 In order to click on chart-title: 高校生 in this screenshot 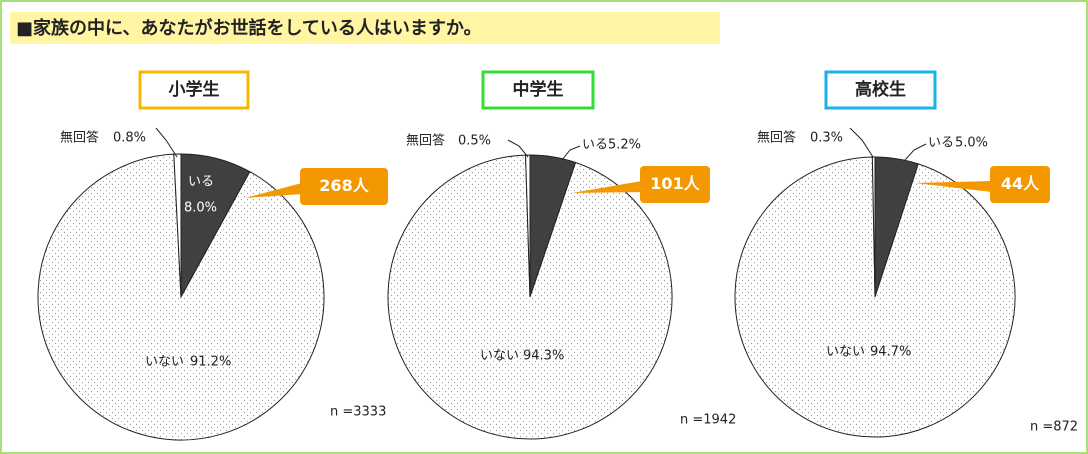, I will do `click(880, 89)`.